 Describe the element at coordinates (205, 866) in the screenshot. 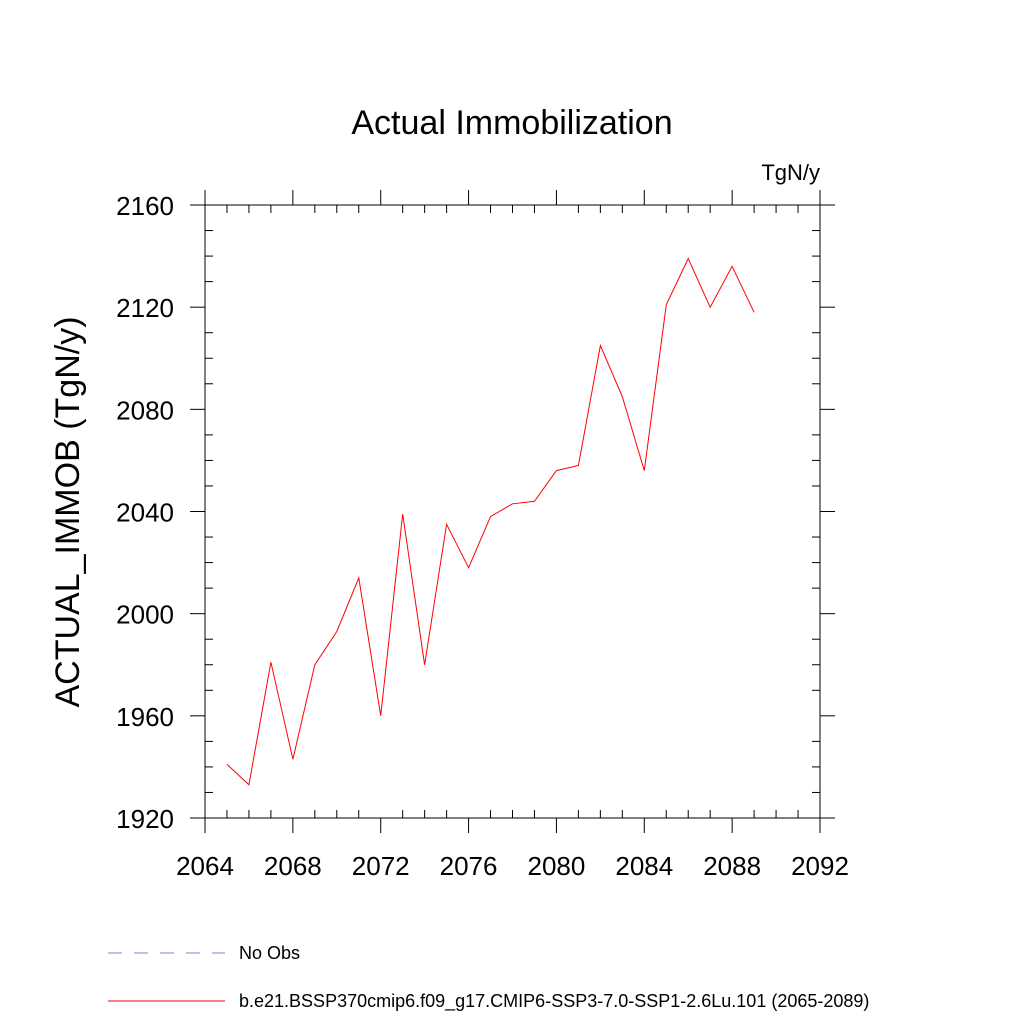

I see `x-tick-label: 2064` at that location.